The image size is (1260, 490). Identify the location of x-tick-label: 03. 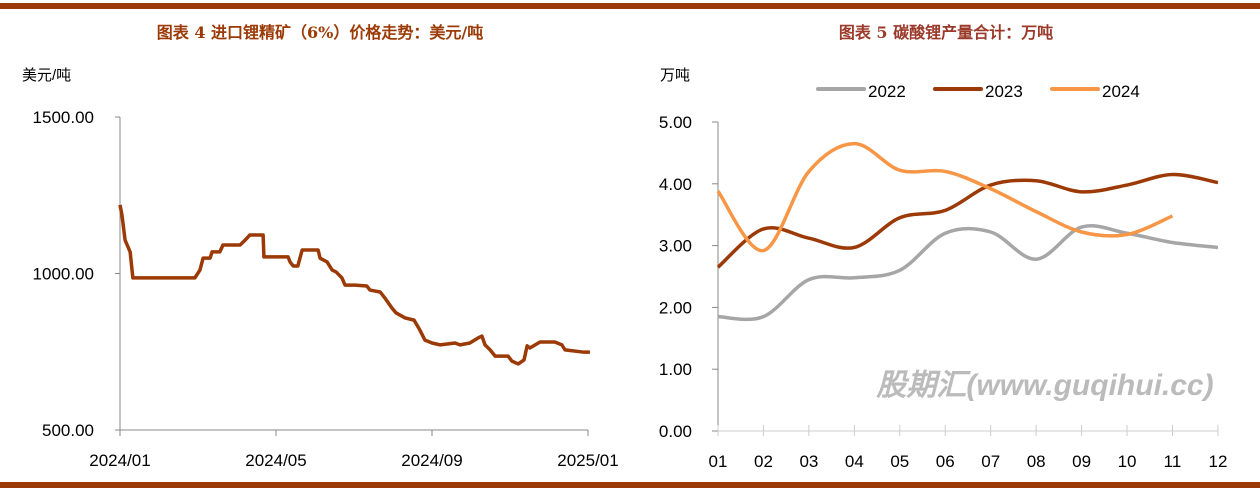
(808, 461).